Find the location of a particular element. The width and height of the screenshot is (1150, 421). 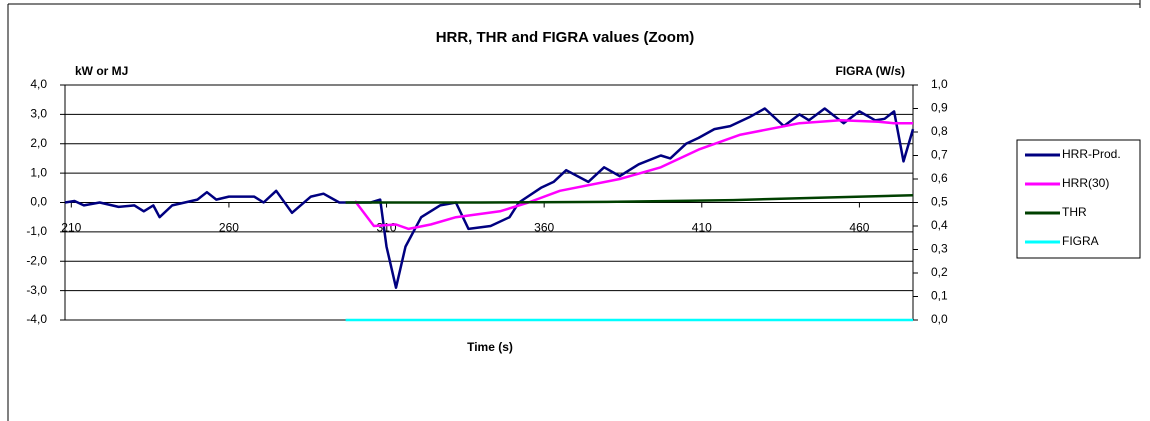

y2-tick-label: 0,0 is located at coordinates (939, 319).